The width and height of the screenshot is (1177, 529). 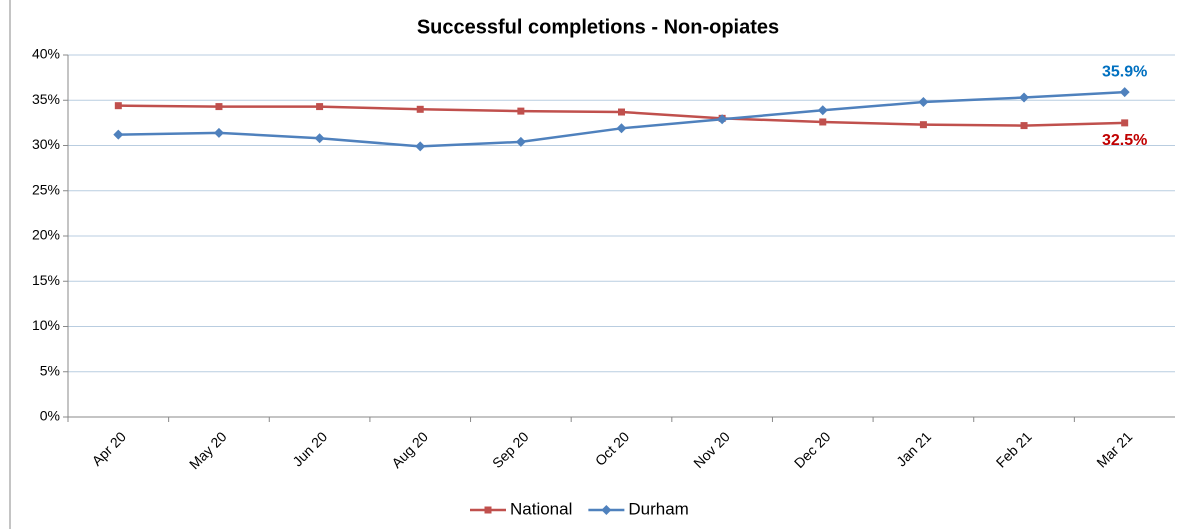 I want to click on x-tick-label: May 20, so click(x=208, y=450).